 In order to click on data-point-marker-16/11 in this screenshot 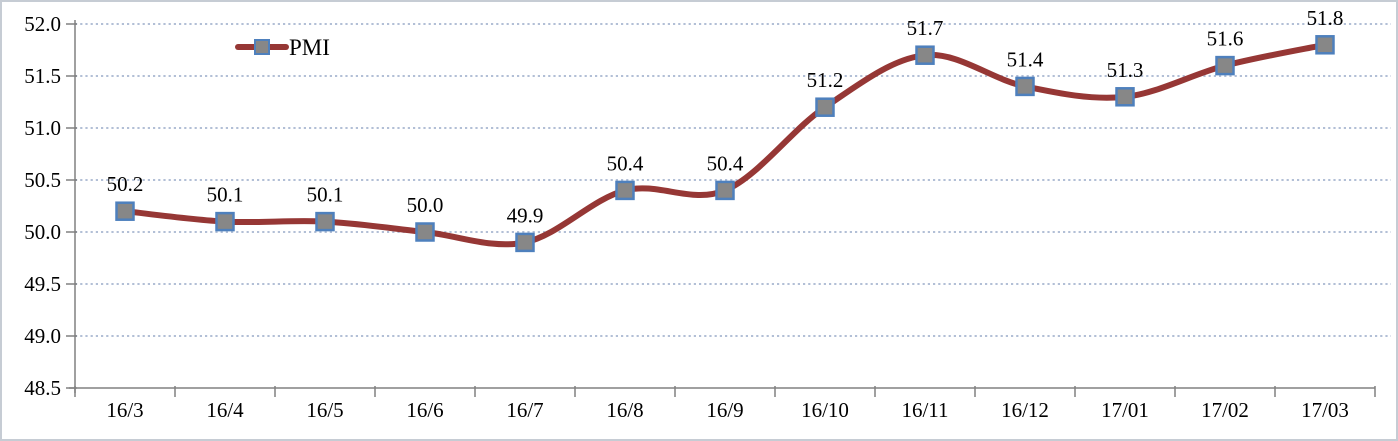, I will do `click(925, 55)`.